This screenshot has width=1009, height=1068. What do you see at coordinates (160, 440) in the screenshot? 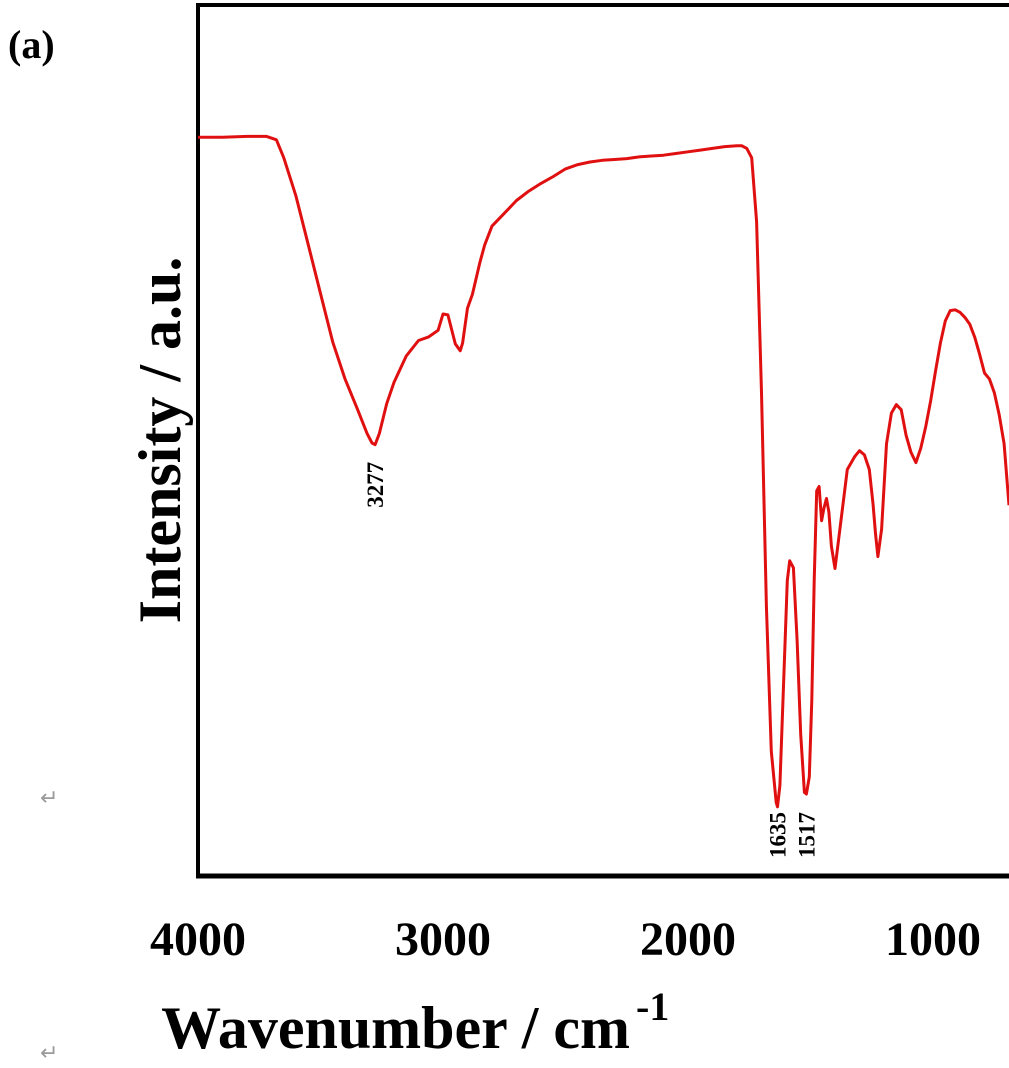
I see `y-axis-title: Intensity / a.u.` at bounding box center [160, 440].